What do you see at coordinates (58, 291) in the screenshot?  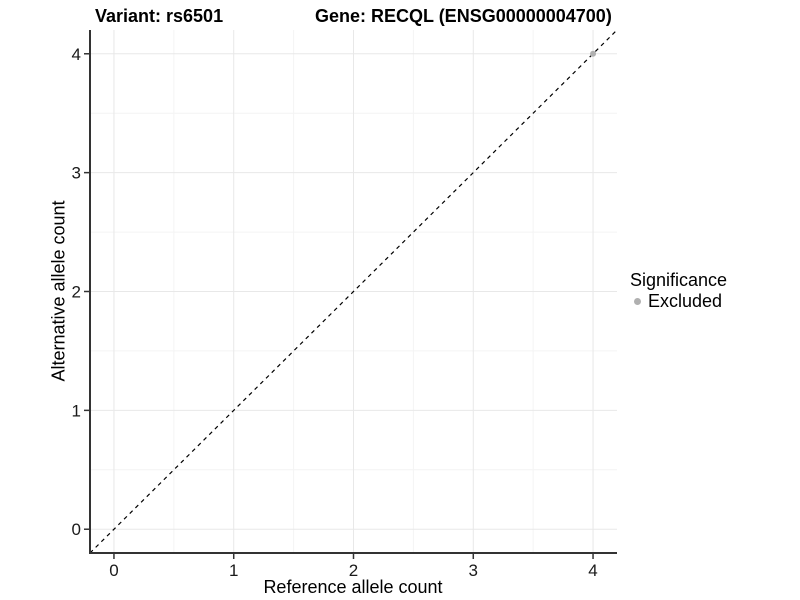 I see `y-axis-title: Alternative allele count` at bounding box center [58, 291].